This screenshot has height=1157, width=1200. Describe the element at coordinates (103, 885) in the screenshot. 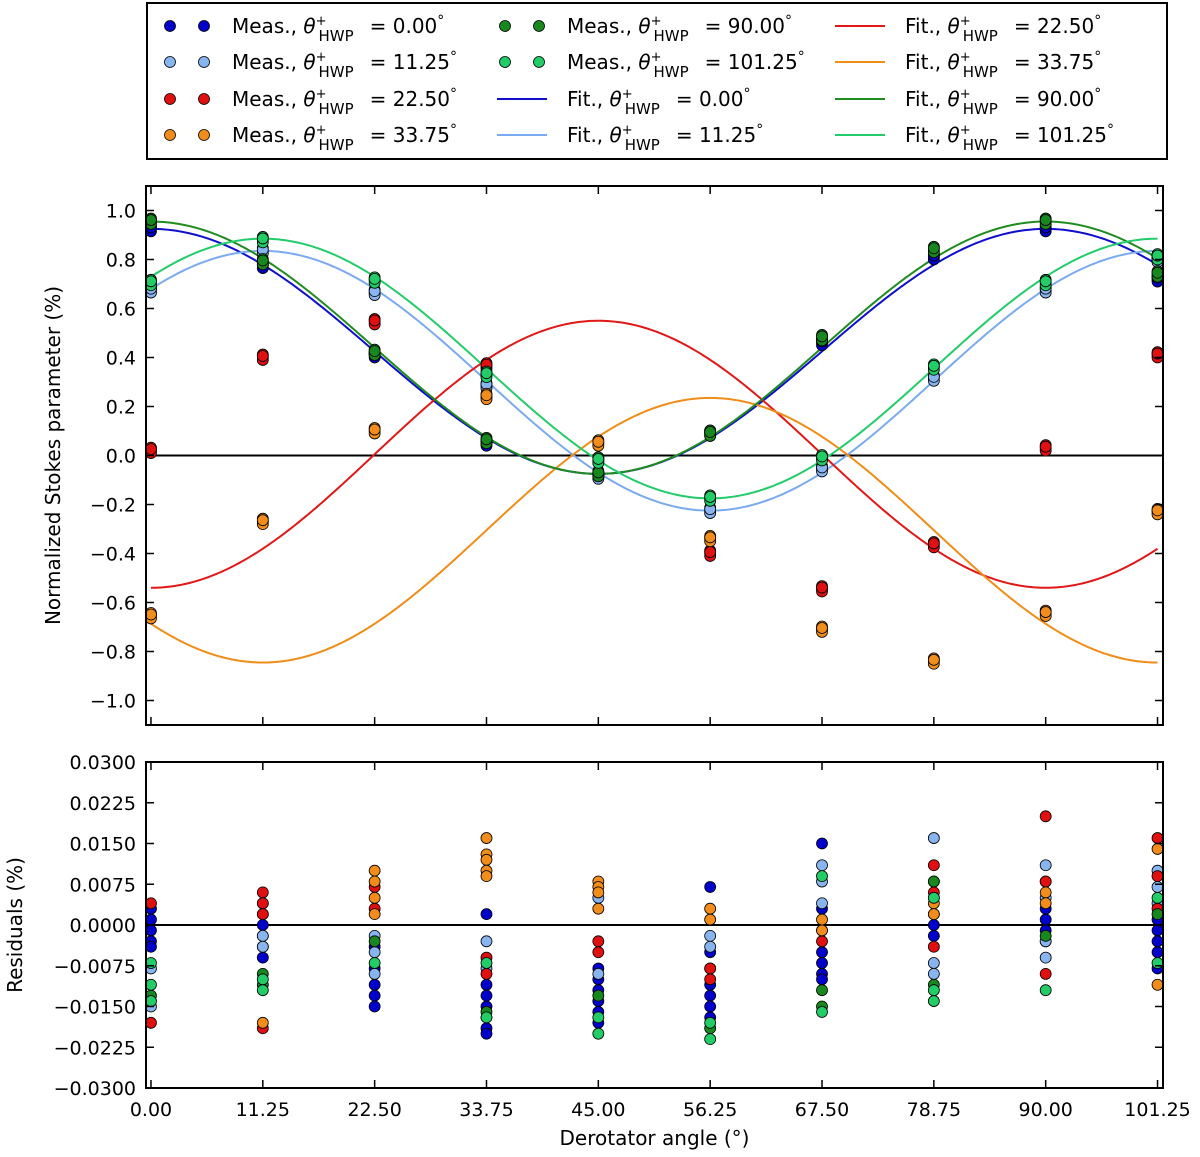

I see `bottom-ytick-label: 0.0075` at that location.